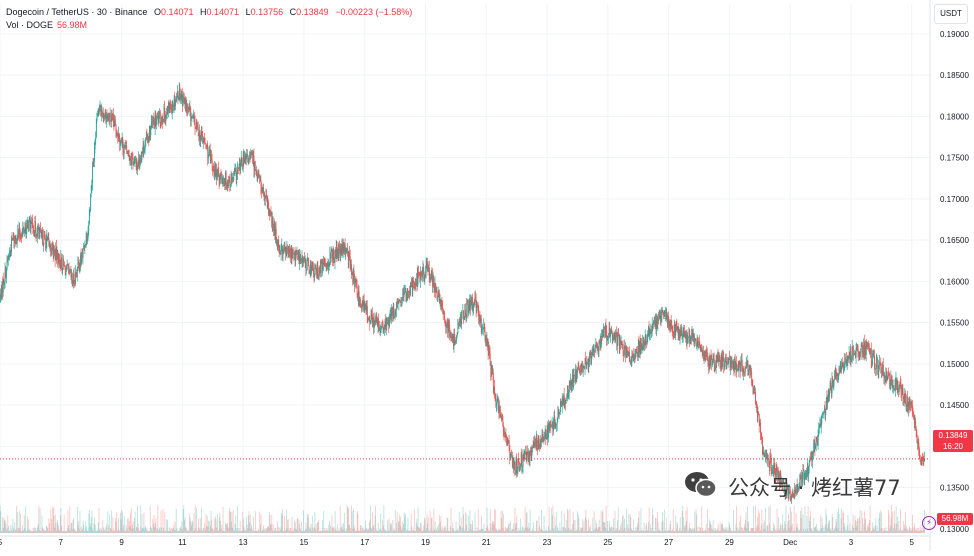 Image resolution: width=974 pixels, height=556 pixels. What do you see at coordinates (486, 542) in the screenshot?
I see `time-tick-label: 21` at bounding box center [486, 542].